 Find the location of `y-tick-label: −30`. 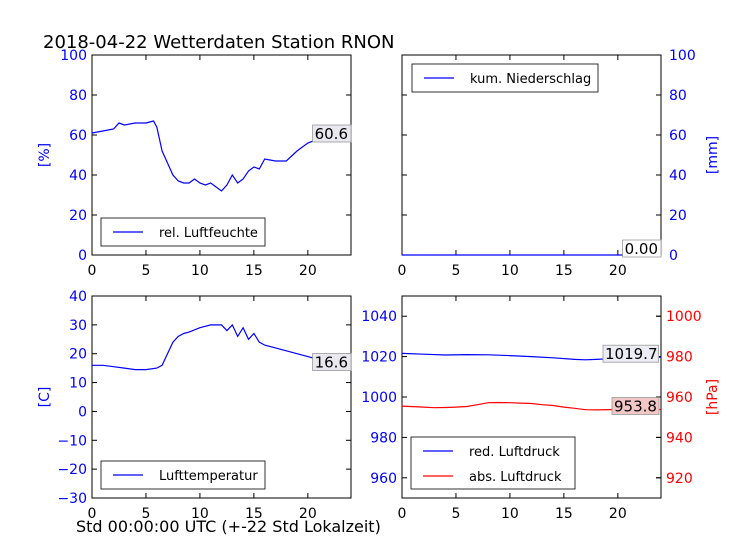

y-tick-label: −30 is located at coordinates (72, 499).